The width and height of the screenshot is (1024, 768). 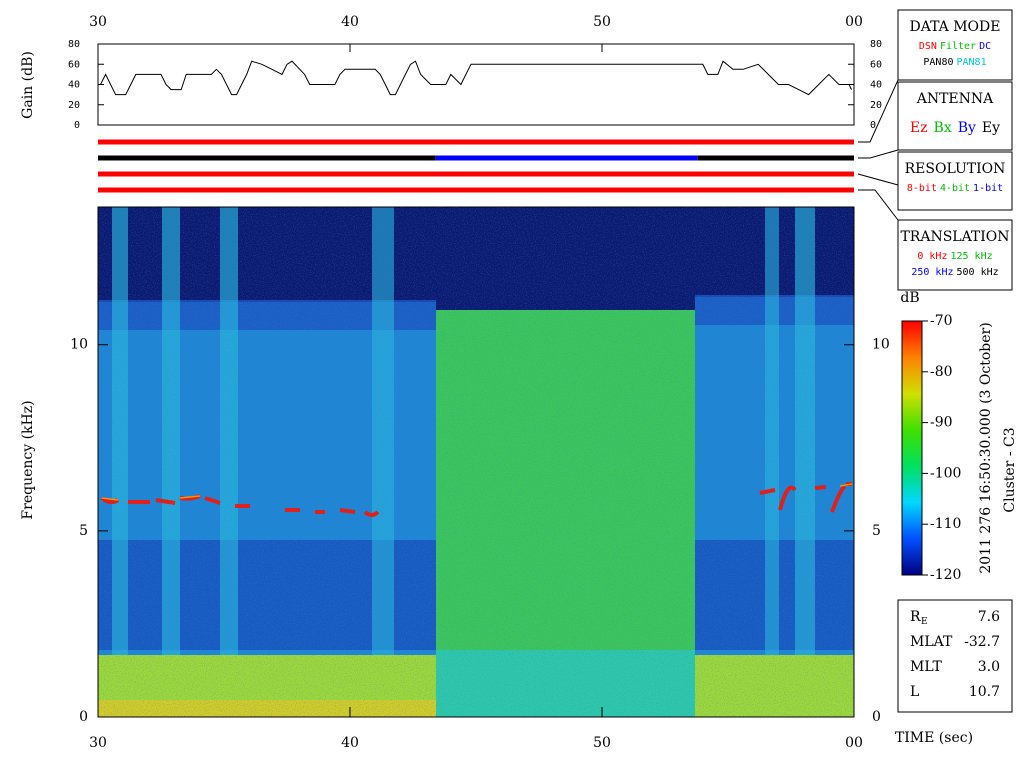 I want to click on panel-item: DC, so click(x=985, y=46).